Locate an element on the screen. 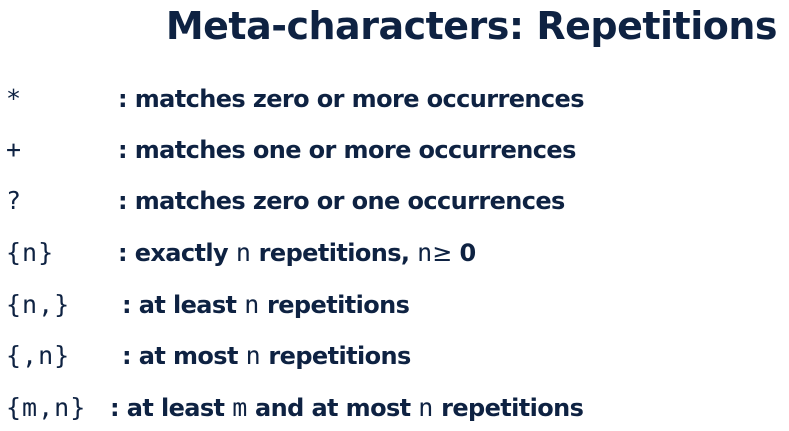 This screenshot has width=789, height=431. description-star: : matches zero or more occurrences is located at coordinates (351, 99).